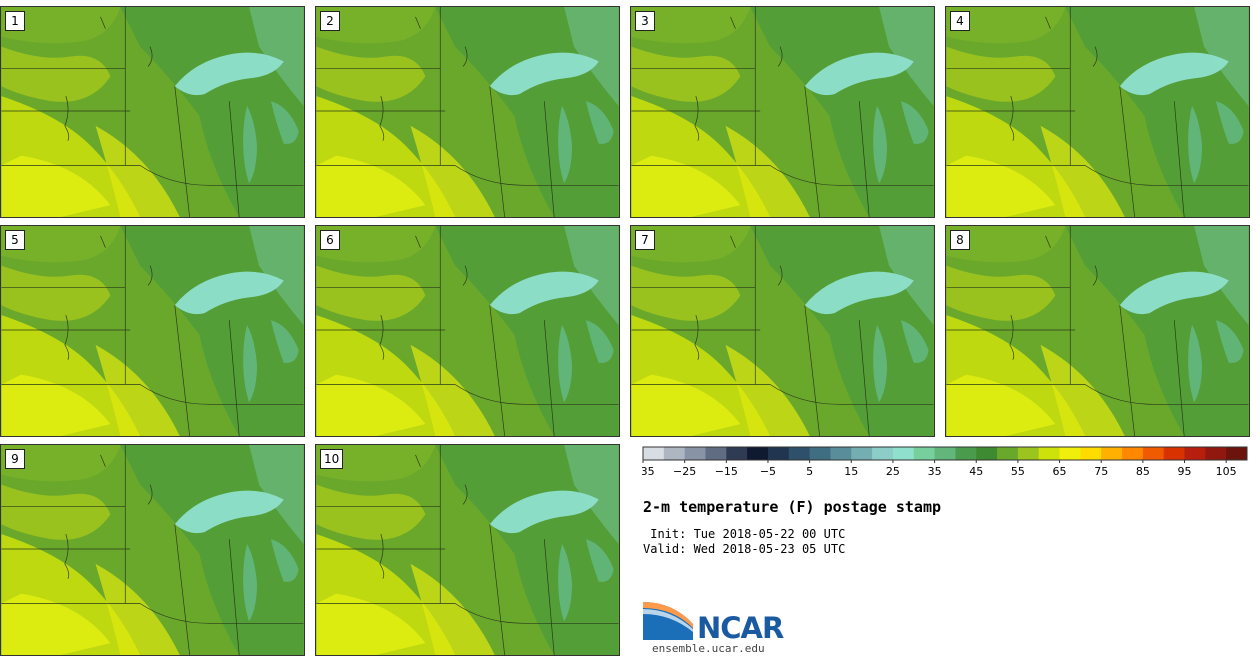 This screenshot has height=657, width=1260. Describe the element at coordinates (768, 471) in the screenshot. I see `colorbar-tick-label: −5` at that location.